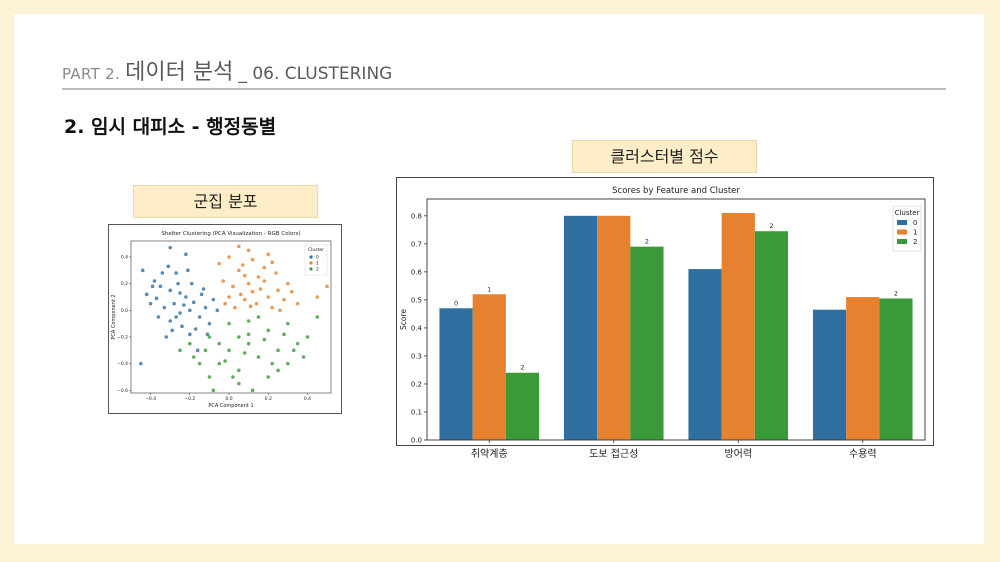  Describe the element at coordinates (124, 284) in the screenshot. I see `scatter-ytick-label: 0.2` at that location.